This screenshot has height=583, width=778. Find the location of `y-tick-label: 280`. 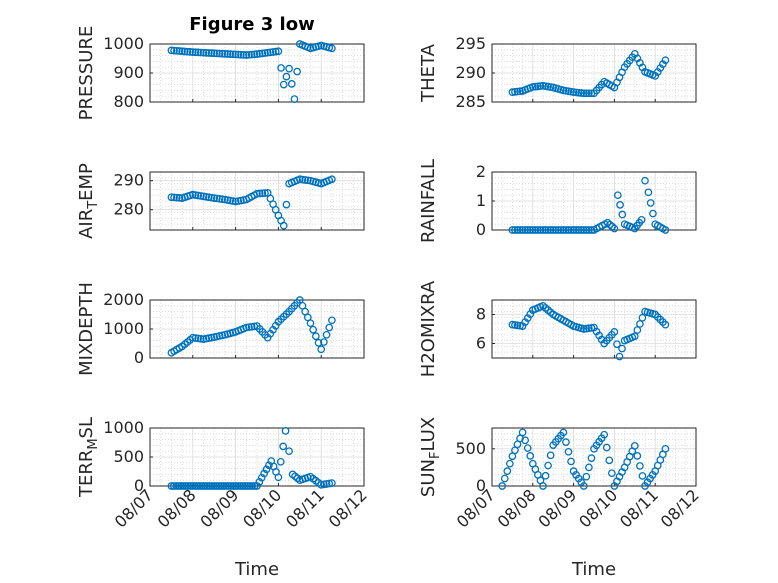

y-tick-label: 280 is located at coordinates (128, 209).